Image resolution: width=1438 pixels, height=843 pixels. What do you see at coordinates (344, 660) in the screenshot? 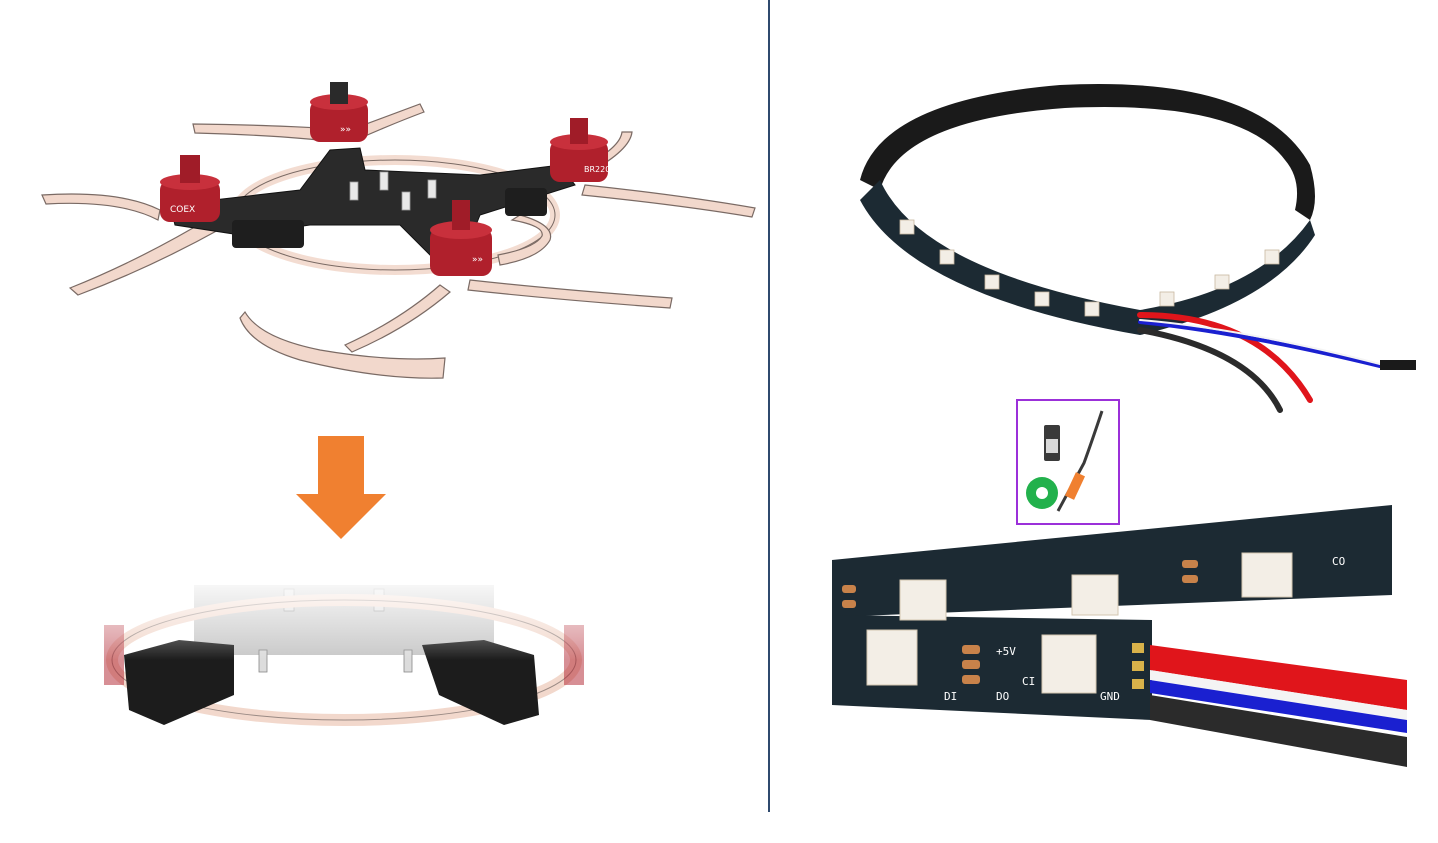
I see `guard-mount-closeup` at bounding box center [344, 660].